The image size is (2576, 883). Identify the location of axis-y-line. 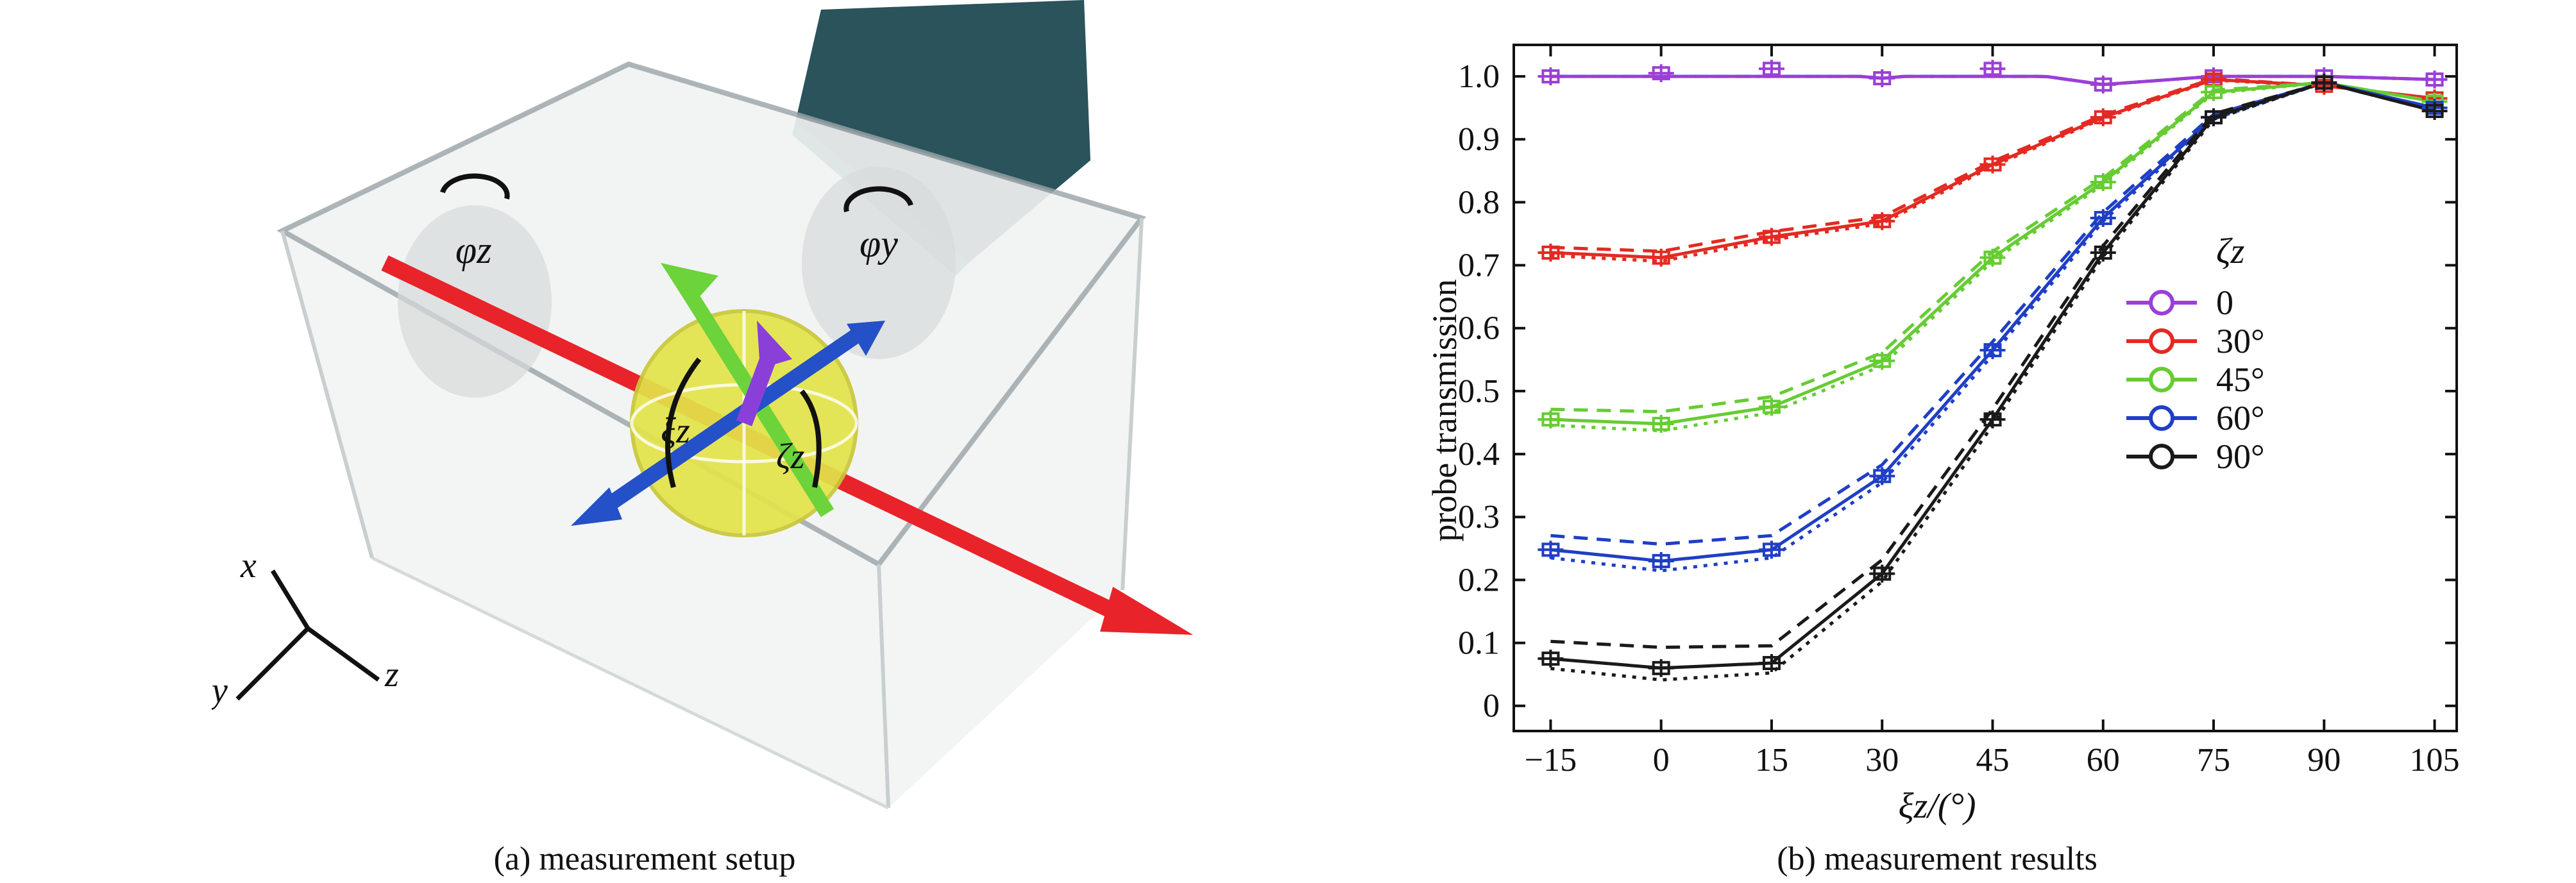
(272, 664).